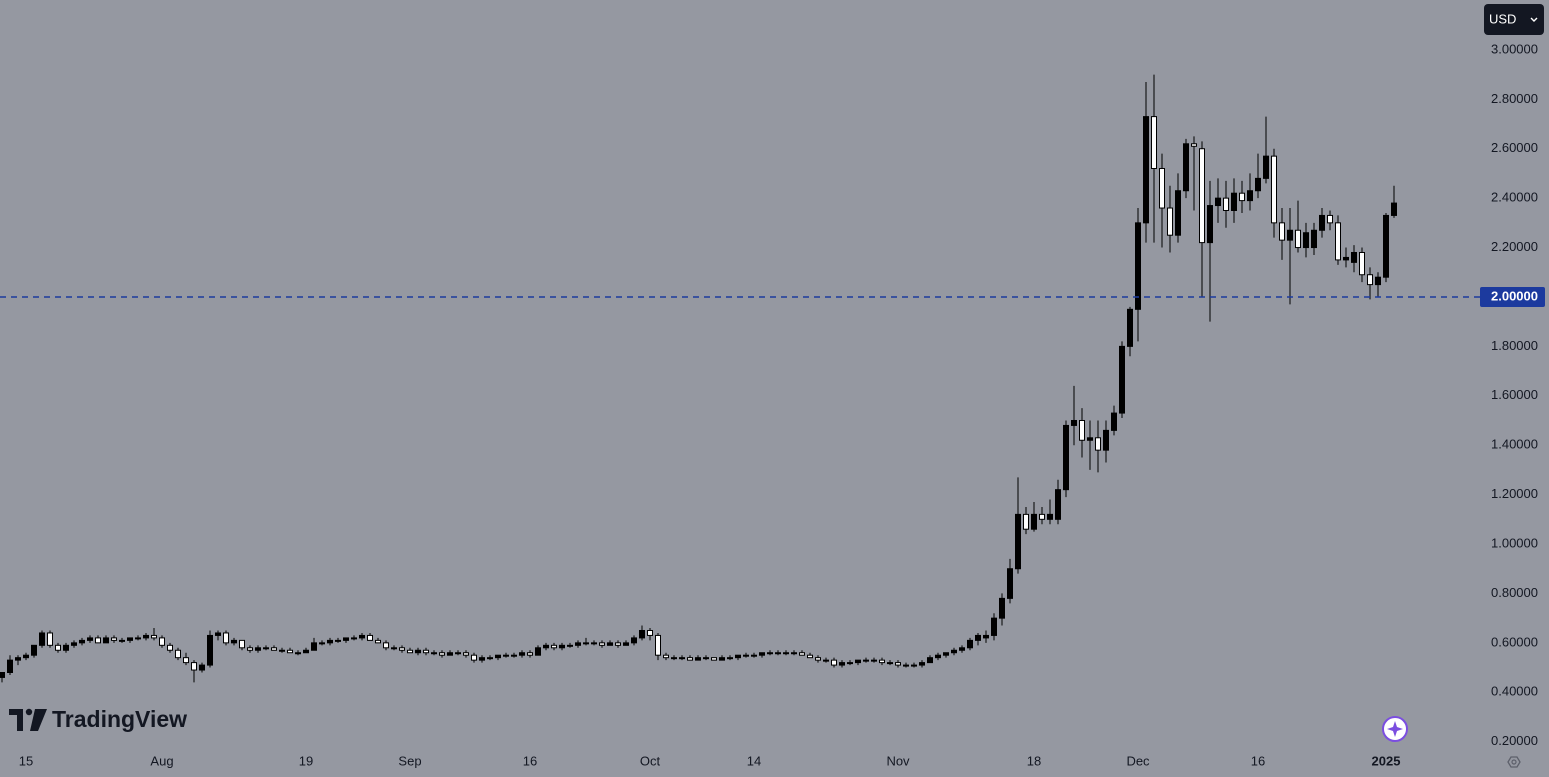 Image resolution: width=1549 pixels, height=777 pixels. I want to click on x-tick-label: 15, so click(26, 760).